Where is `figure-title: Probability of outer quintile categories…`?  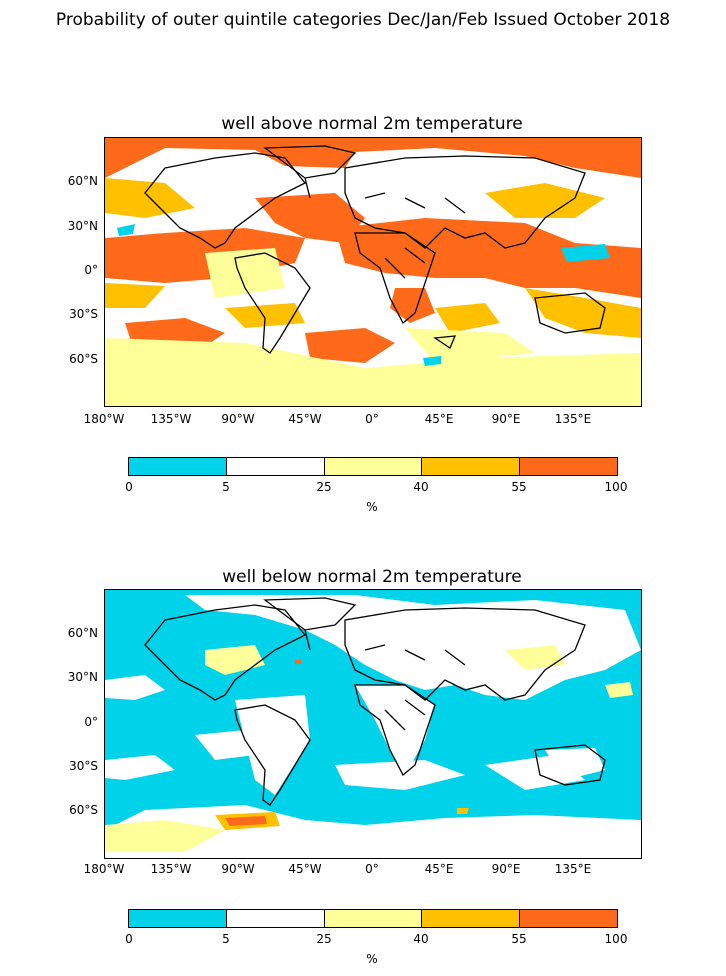
figure-title: Probability of outer quintile categories… is located at coordinates (363, 20).